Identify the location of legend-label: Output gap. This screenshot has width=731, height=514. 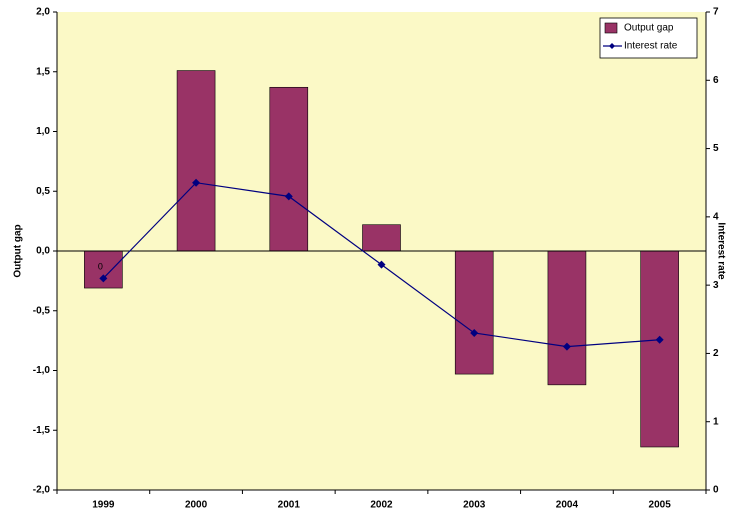
(649, 28).